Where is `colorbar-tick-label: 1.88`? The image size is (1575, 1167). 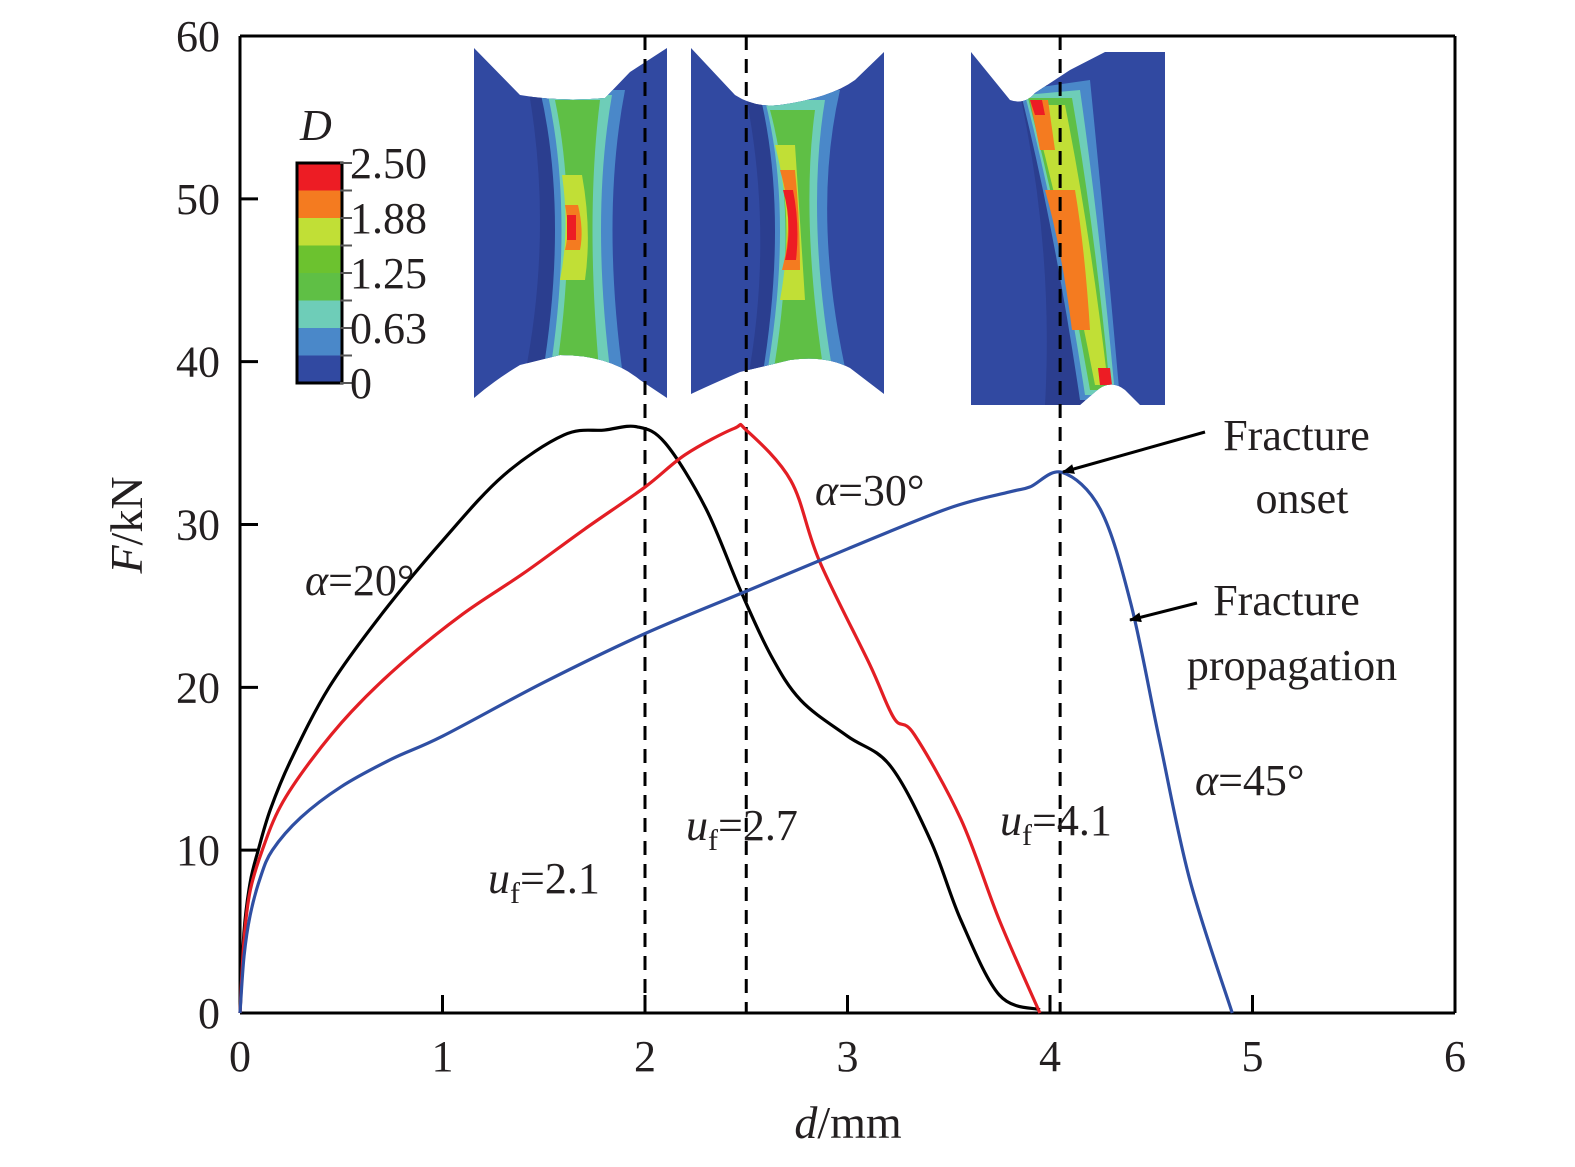 colorbar-tick-label: 1.88 is located at coordinates (388, 218).